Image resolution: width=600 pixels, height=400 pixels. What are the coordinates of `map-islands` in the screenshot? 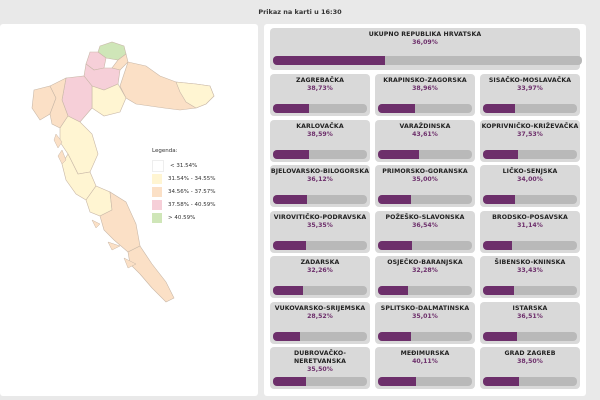 It's located at (95, 201).